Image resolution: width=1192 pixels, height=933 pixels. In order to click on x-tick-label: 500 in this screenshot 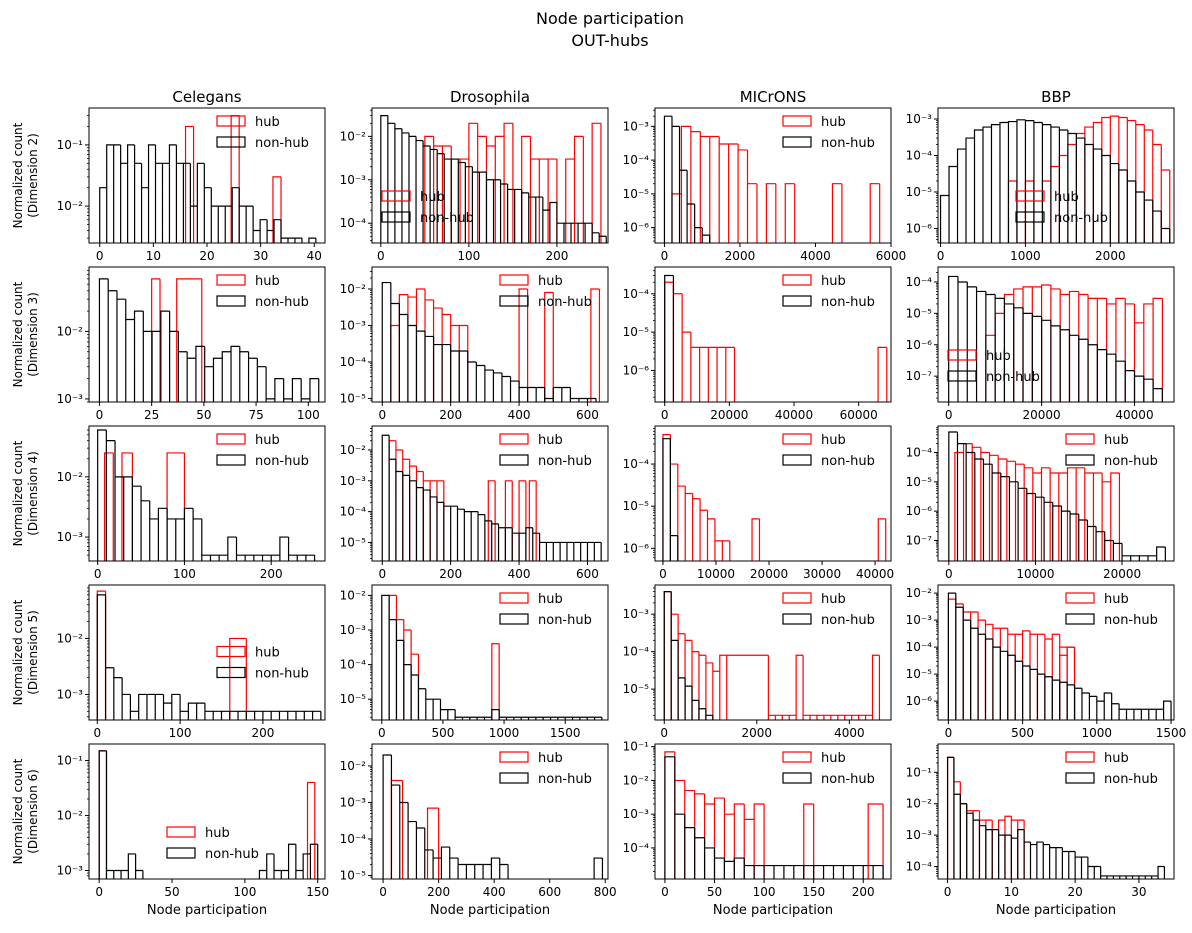, I will do `click(1022, 733)`.